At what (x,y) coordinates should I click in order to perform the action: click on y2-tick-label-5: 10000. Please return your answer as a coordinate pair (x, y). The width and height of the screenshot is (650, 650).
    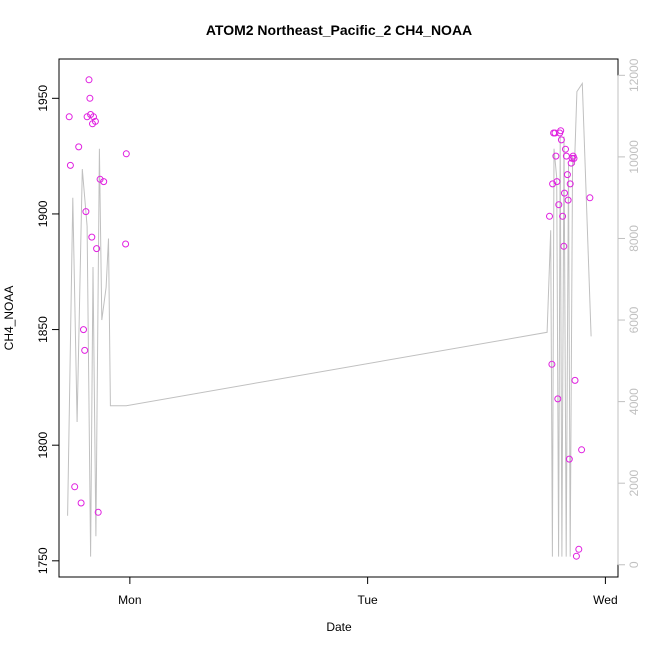
    Looking at the image, I should click on (634, 157).